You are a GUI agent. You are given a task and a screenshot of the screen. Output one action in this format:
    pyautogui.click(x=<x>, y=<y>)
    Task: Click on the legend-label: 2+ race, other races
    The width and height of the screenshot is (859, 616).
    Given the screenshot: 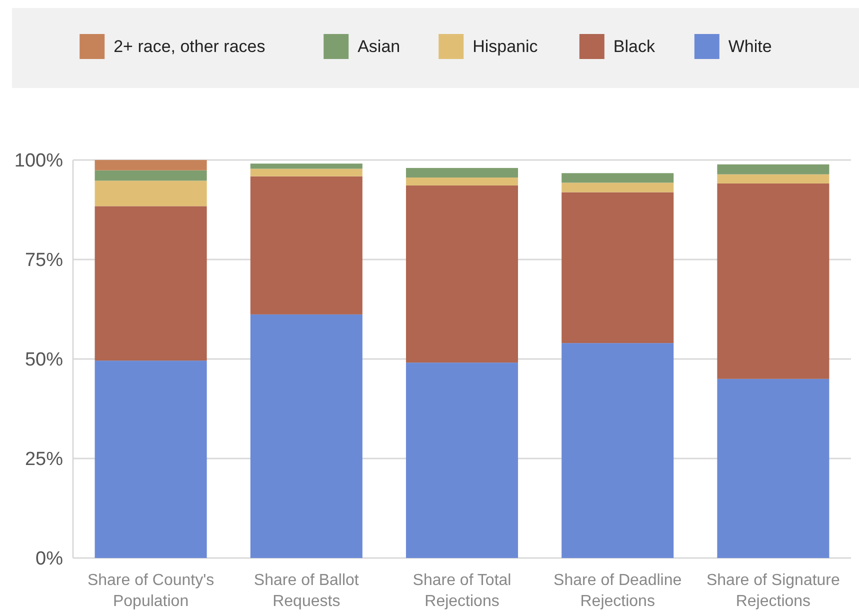 What is the action you would take?
    pyautogui.click(x=190, y=46)
    